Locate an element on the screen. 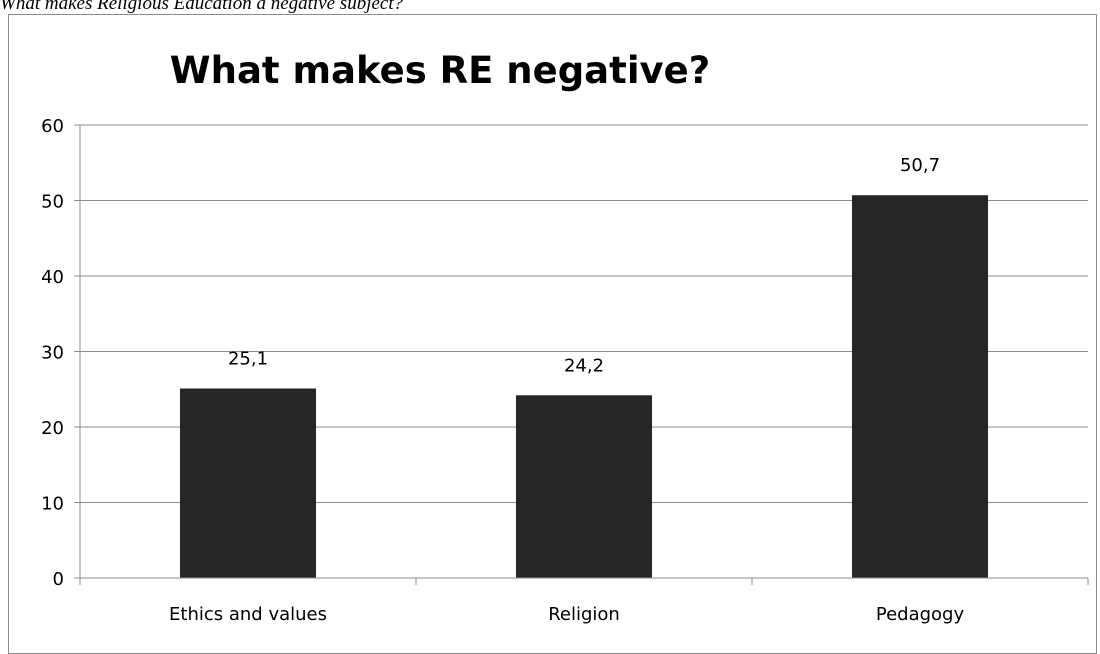  x-tick-label-2: Pedagogy is located at coordinates (920, 614).